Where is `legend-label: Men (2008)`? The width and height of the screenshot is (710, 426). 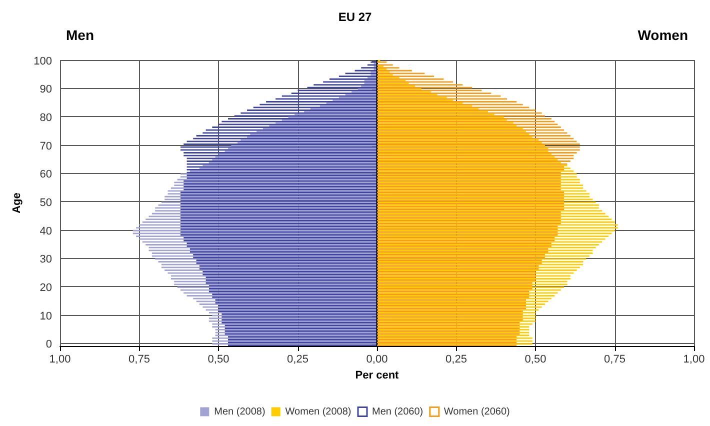
legend-label: Men (2008) is located at coordinates (240, 412).